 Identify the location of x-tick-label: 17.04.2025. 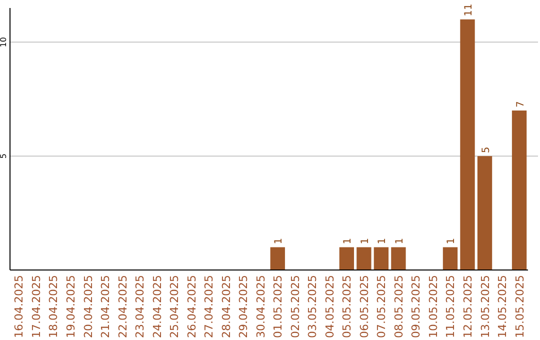
(36, 306).